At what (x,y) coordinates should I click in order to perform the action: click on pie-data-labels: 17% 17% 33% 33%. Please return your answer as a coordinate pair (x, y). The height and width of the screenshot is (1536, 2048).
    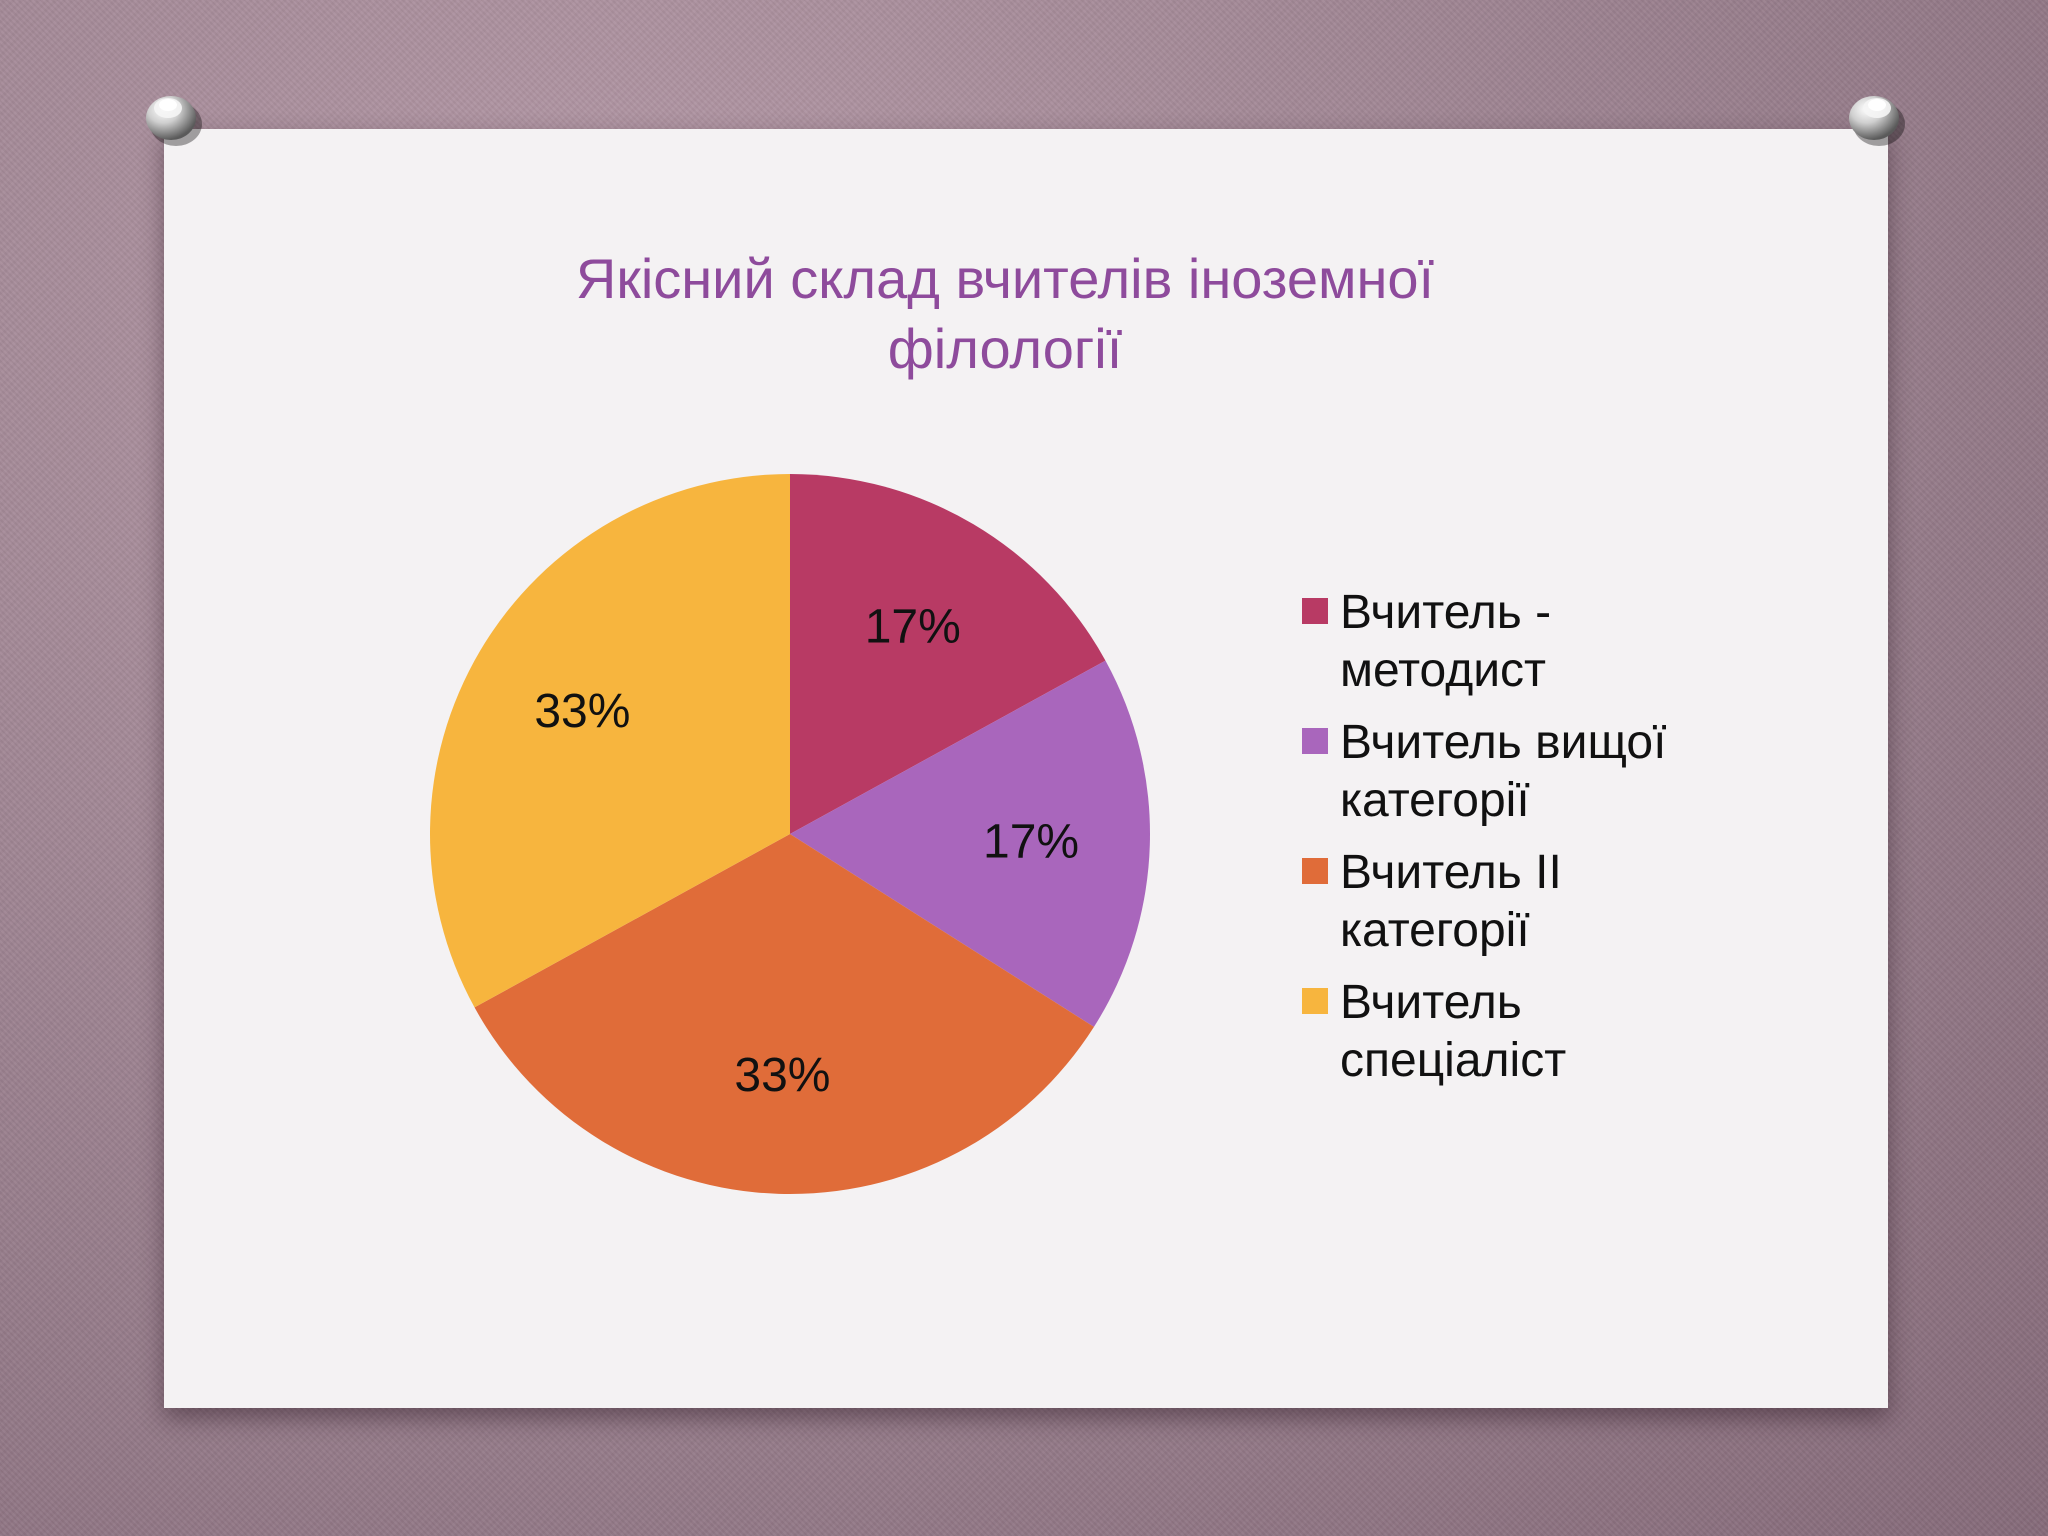
    Looking at the image, I should click on (806, 851).